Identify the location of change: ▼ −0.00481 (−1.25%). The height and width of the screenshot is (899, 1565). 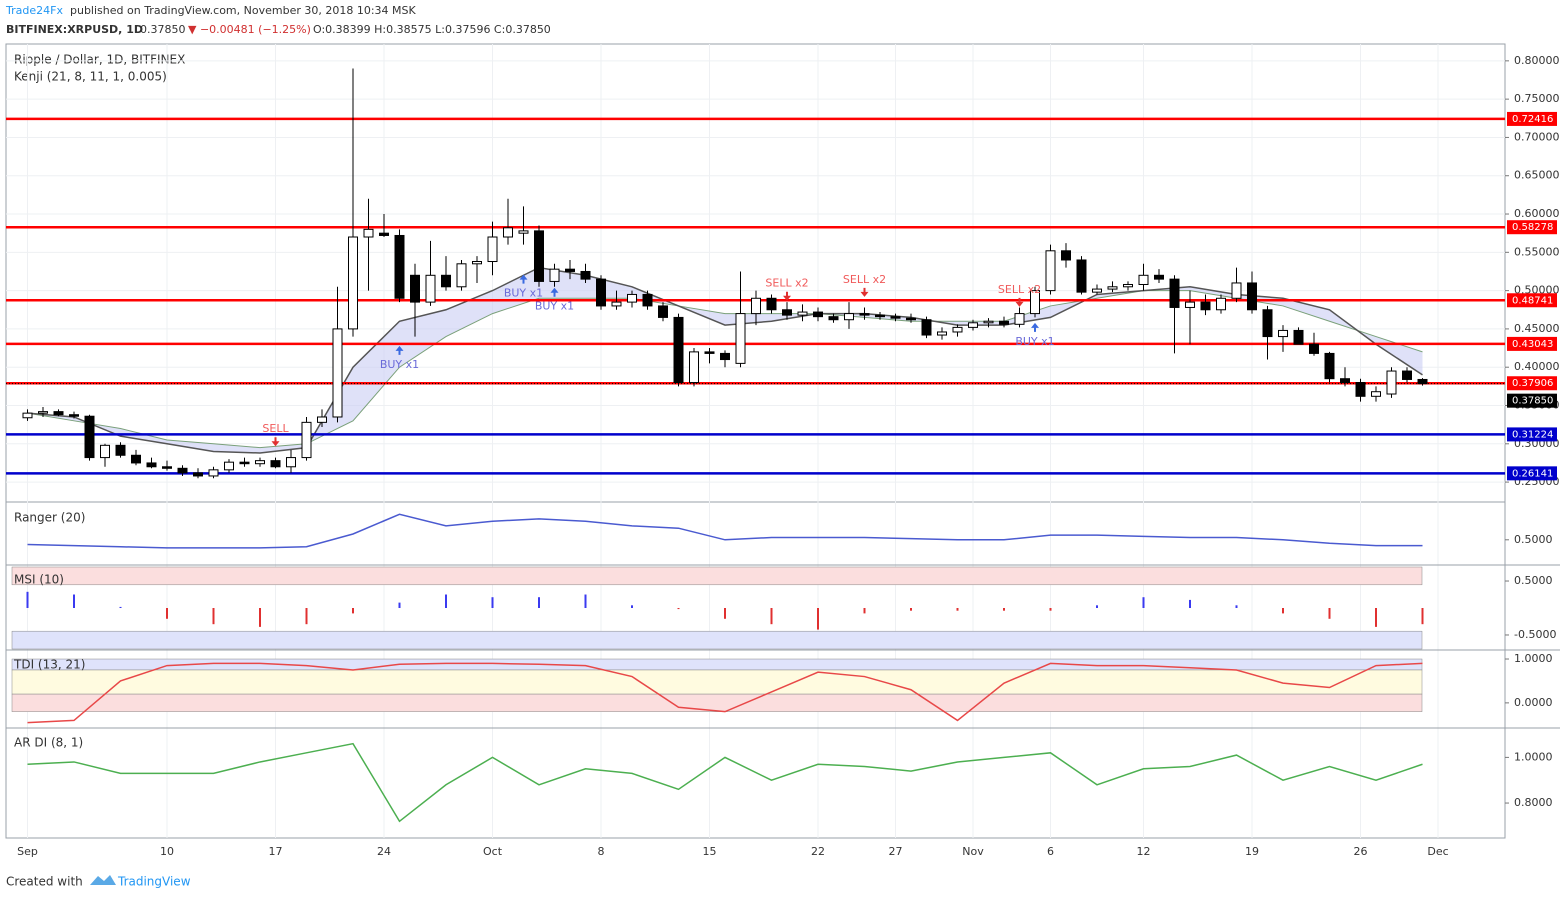
(249, 29).